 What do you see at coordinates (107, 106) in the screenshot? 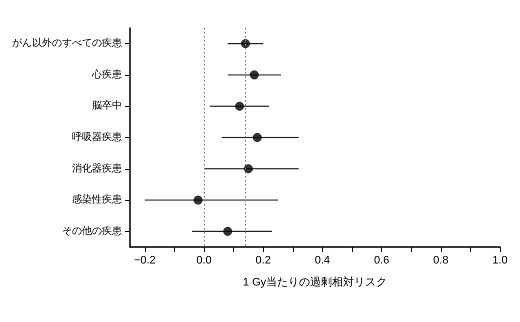
I see `y-tick-label: 脳卒中` at bounding box center [107, 106].